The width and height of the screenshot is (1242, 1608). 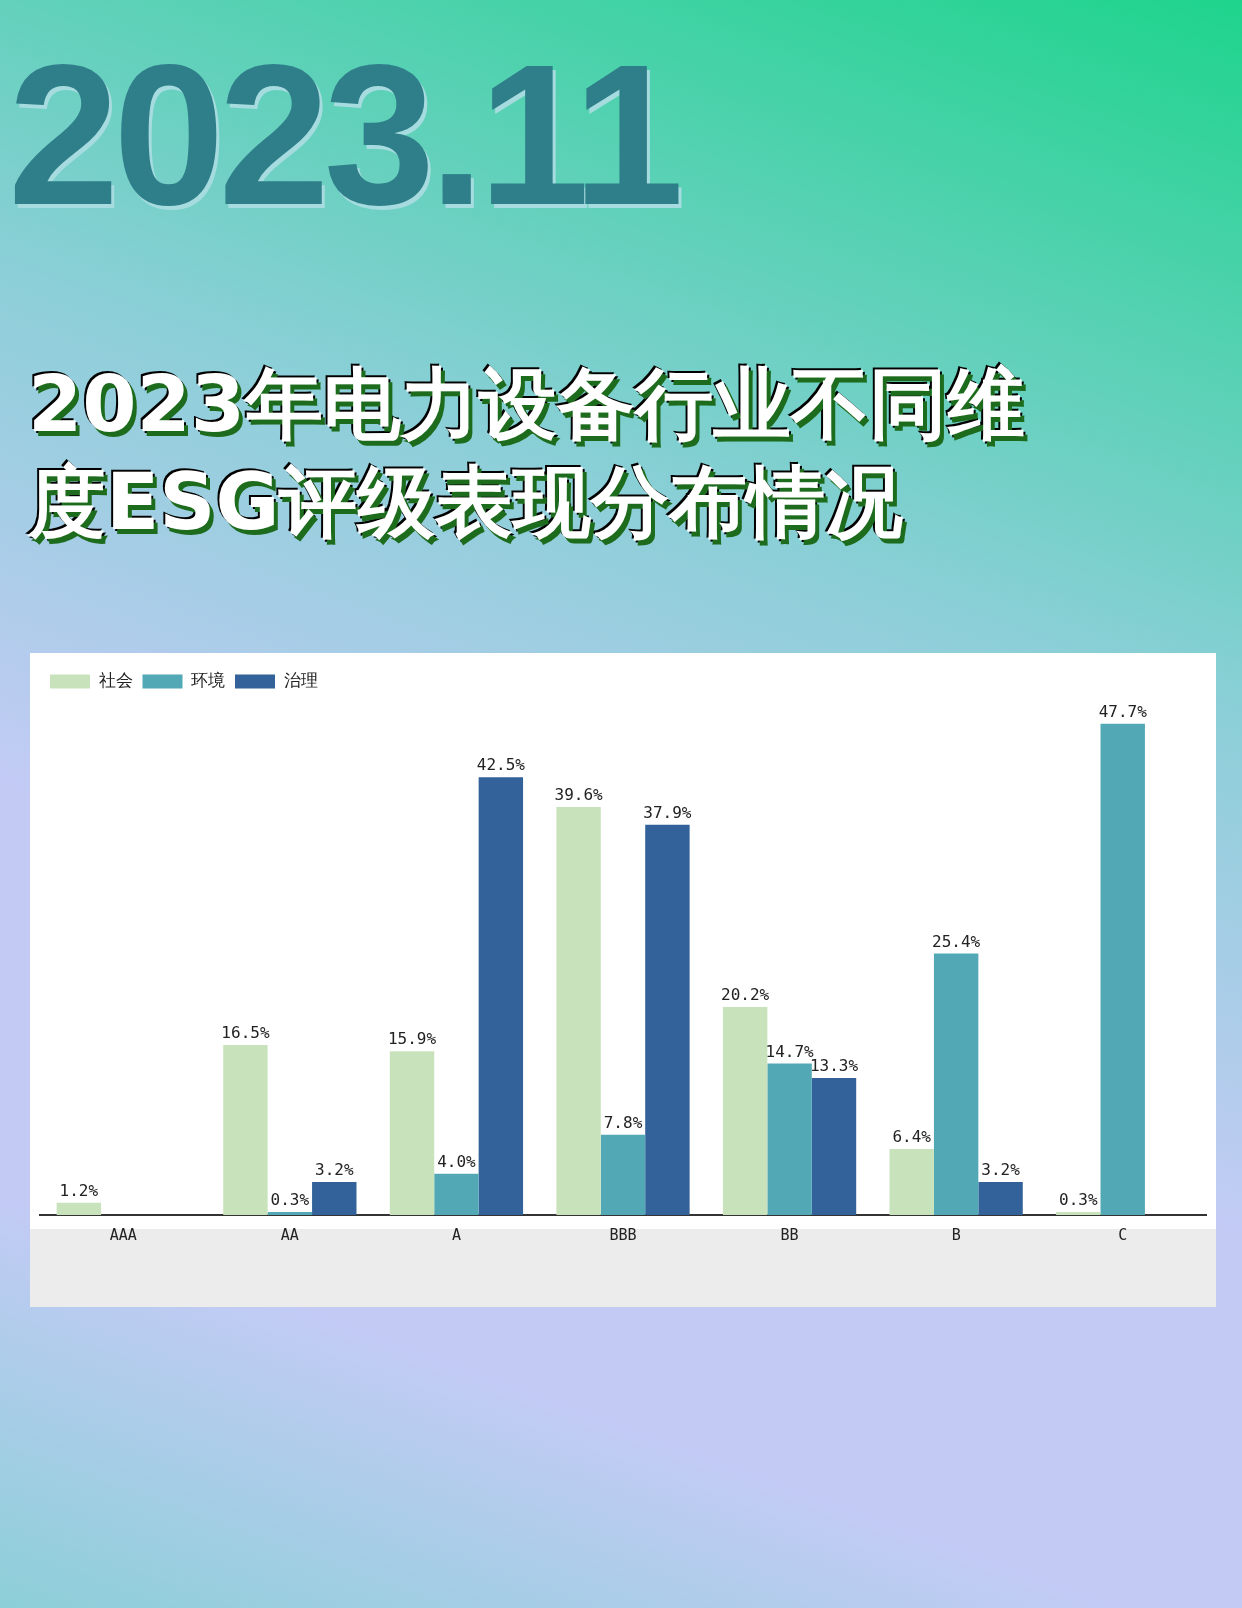 What do you see at coordinates (289, 1234) in the screenshot?
I see `x-tick-label: AA` at bounding box center [289, 1234].